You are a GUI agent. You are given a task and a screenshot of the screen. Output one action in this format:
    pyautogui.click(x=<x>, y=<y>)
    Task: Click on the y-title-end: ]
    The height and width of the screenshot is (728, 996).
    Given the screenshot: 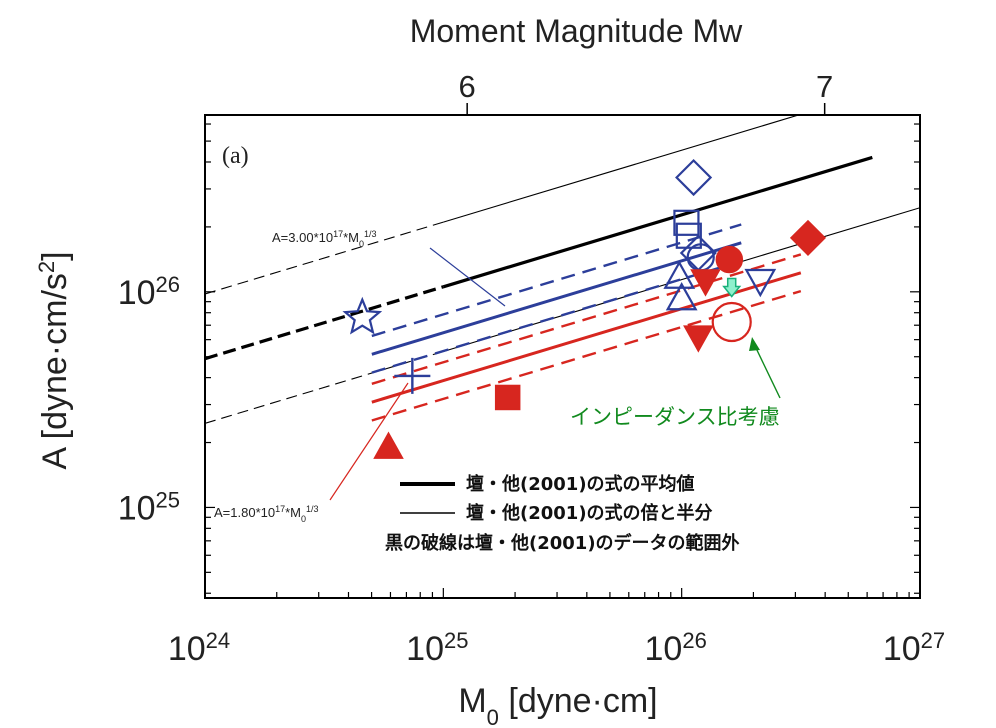 What is the action you would take?
    pyautogui.click(x=55, y=255)
    